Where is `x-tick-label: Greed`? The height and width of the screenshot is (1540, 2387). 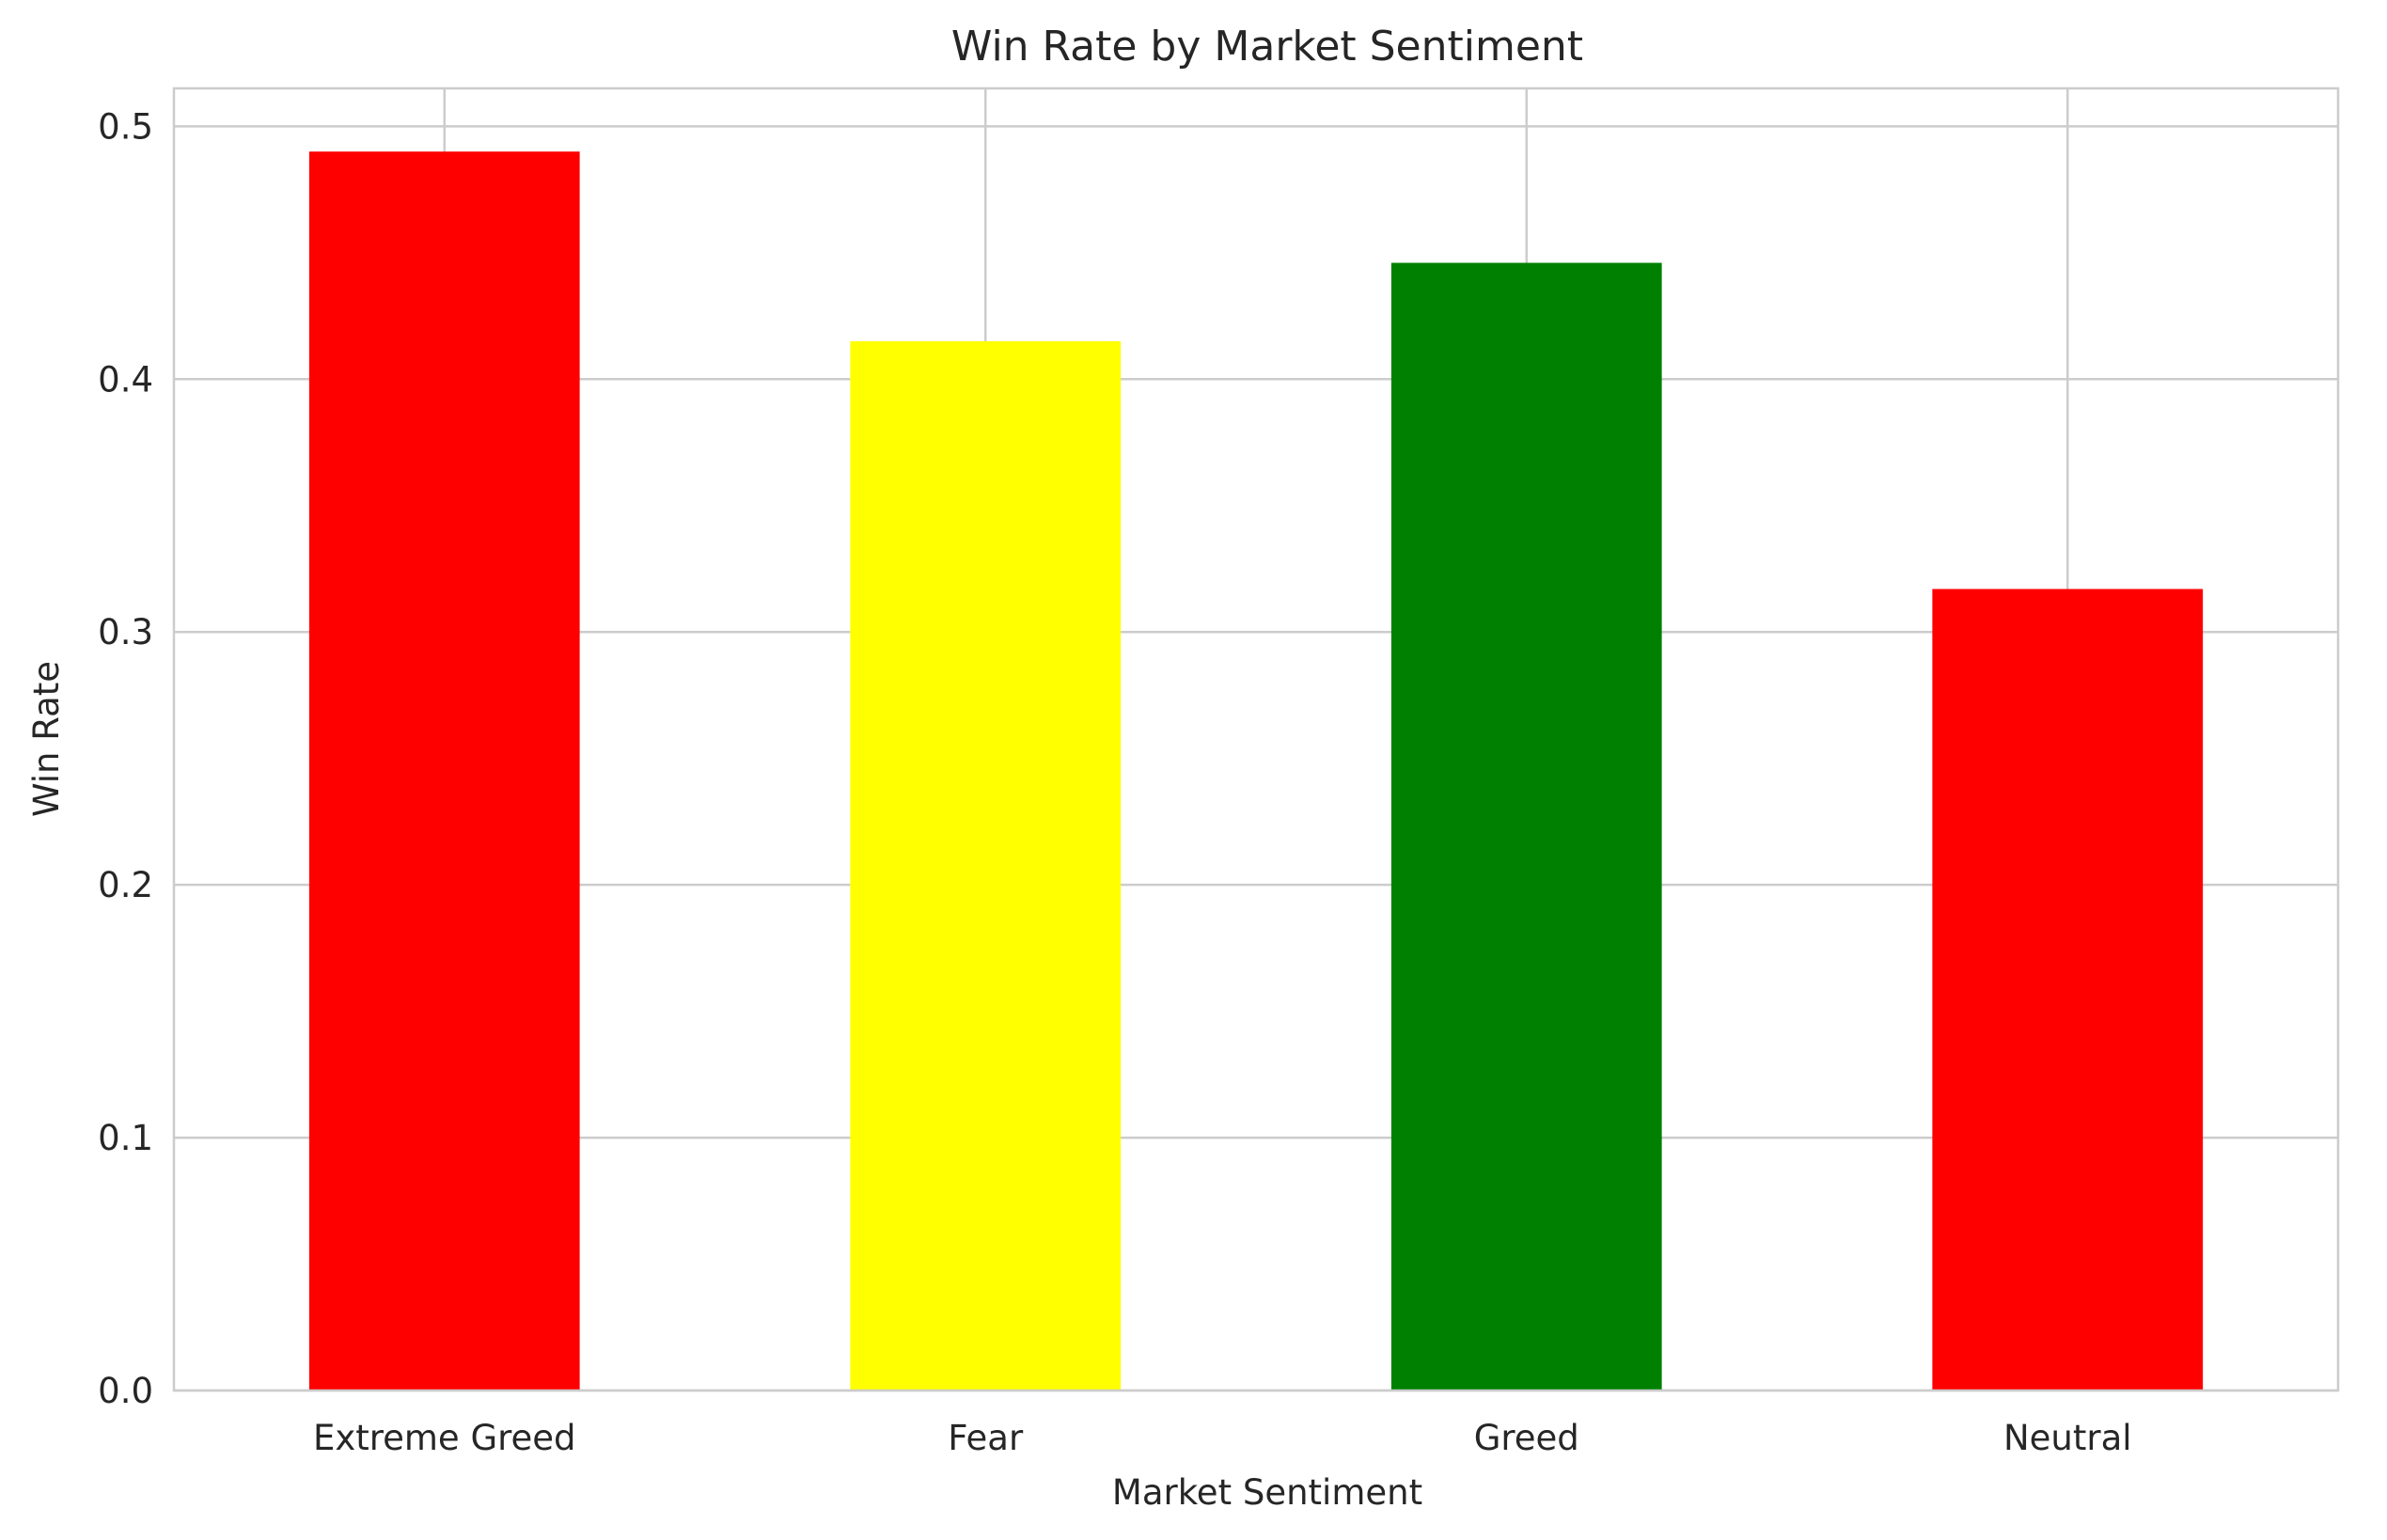
x-tick-label: Greed is located at coordinates (1526, 1438).